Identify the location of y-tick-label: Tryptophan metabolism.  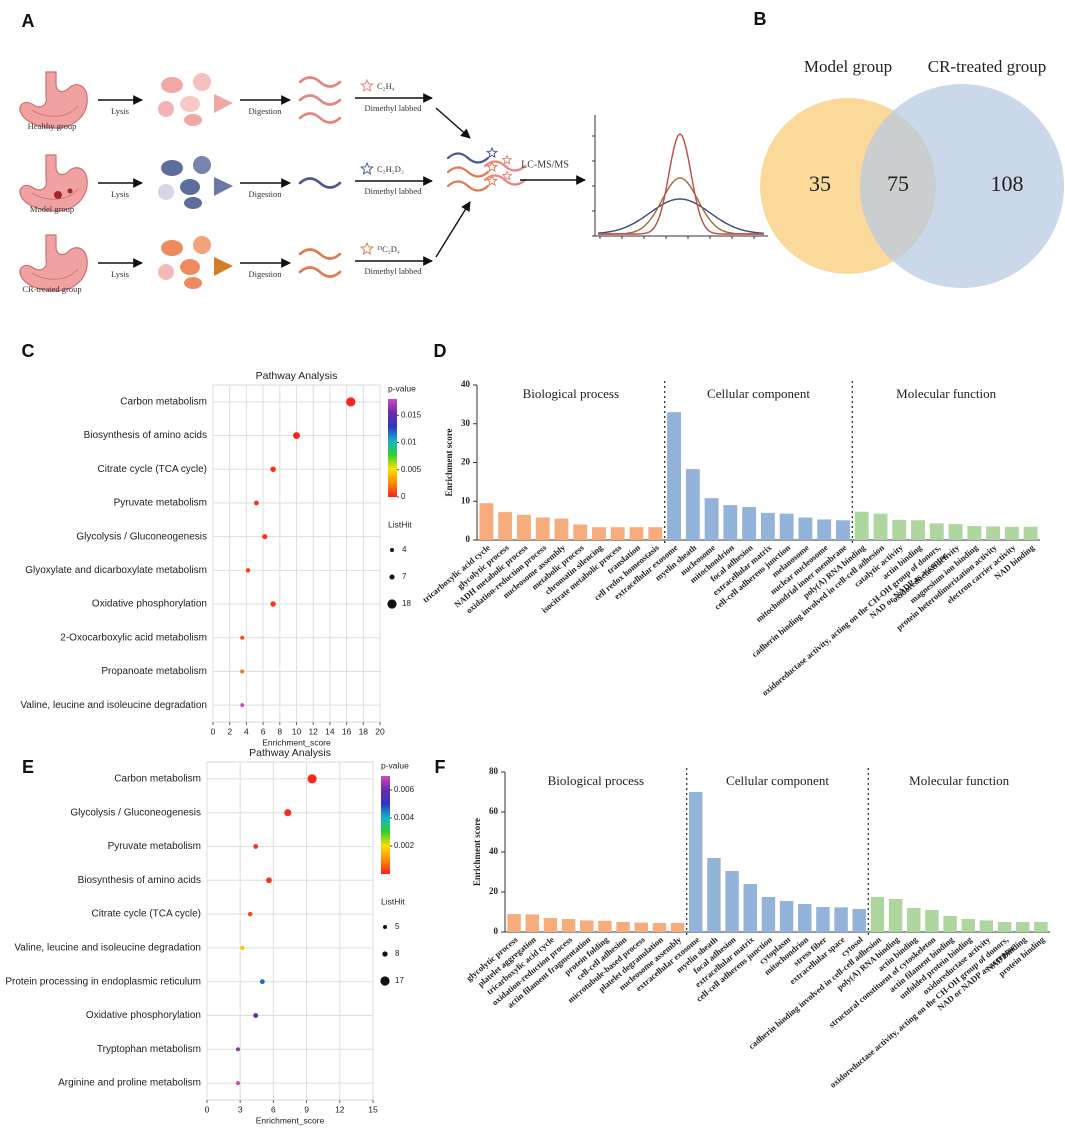
(149, 1049).